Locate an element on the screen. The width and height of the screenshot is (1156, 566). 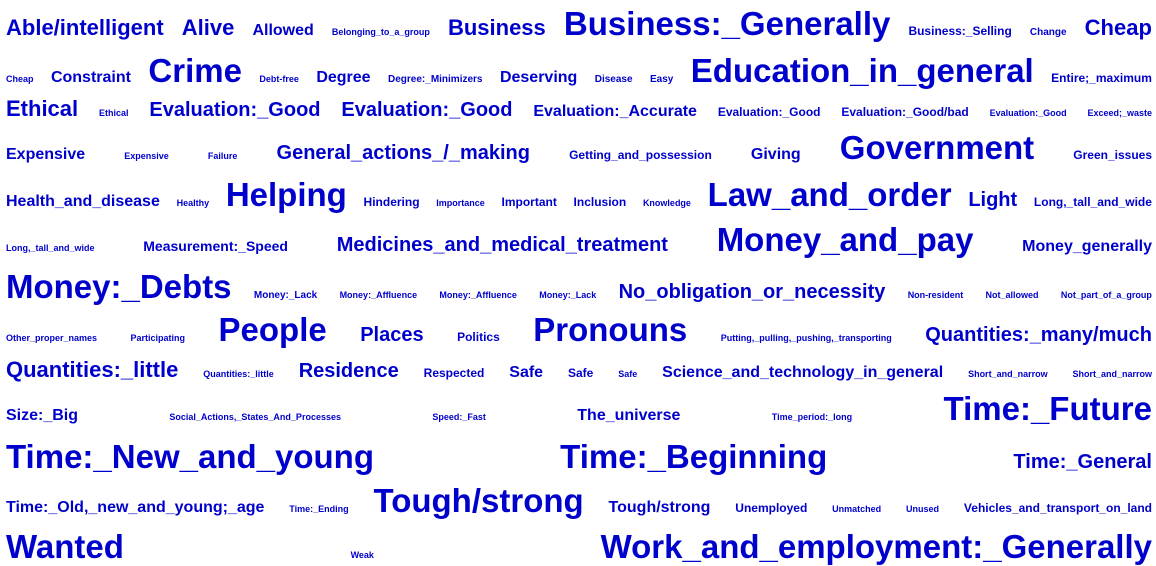
cloud-word: Wanted is located at coordinates (65, 546).